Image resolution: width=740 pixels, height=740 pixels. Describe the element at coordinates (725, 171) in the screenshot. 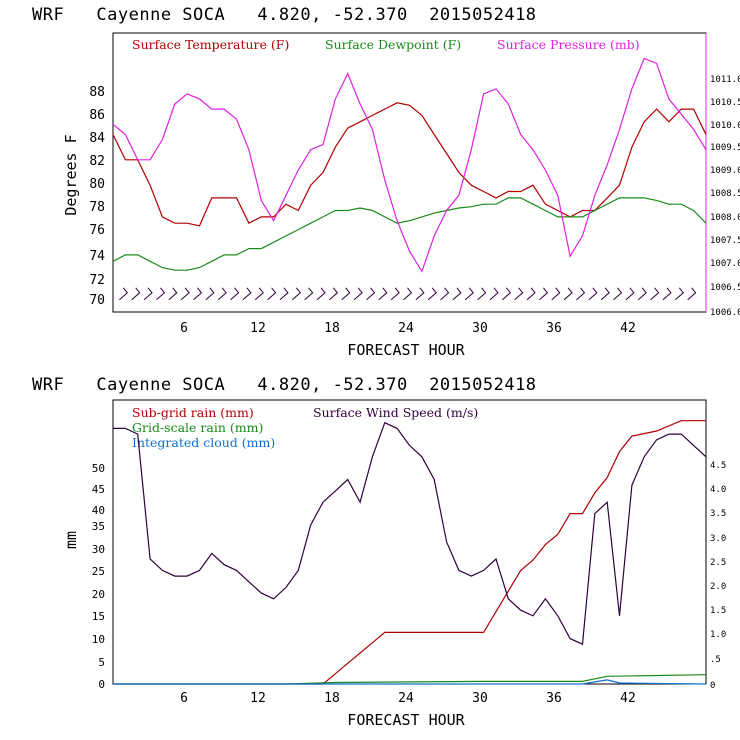

I see `pressure-tick-1009-0: 1009.0` at that location.